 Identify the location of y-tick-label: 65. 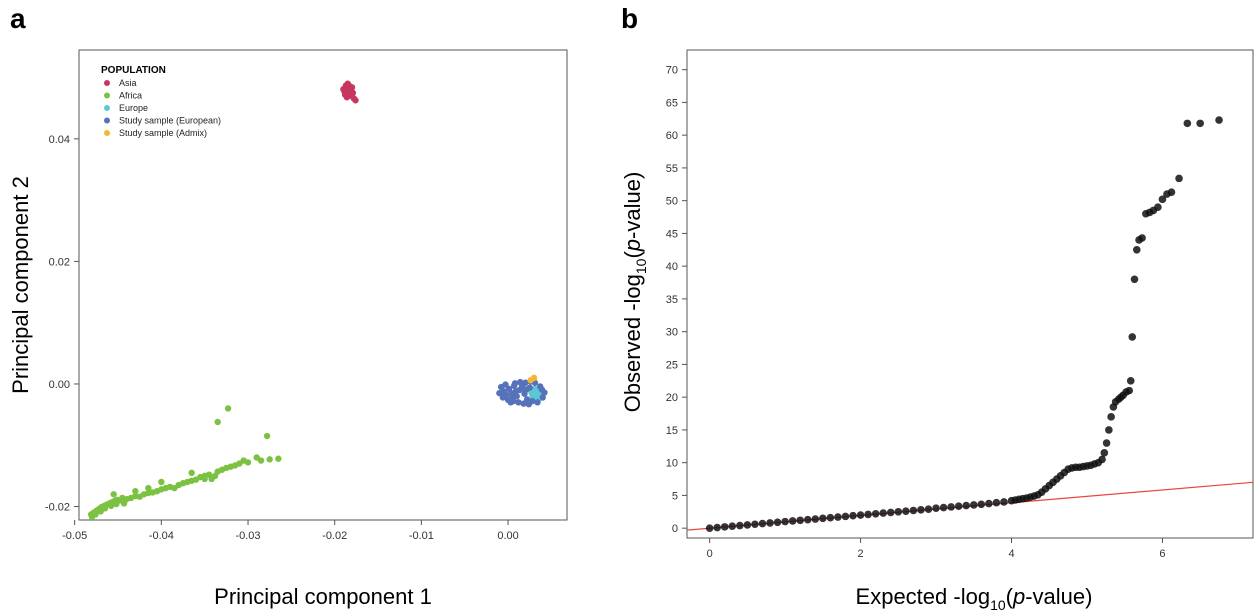
(672, 103).